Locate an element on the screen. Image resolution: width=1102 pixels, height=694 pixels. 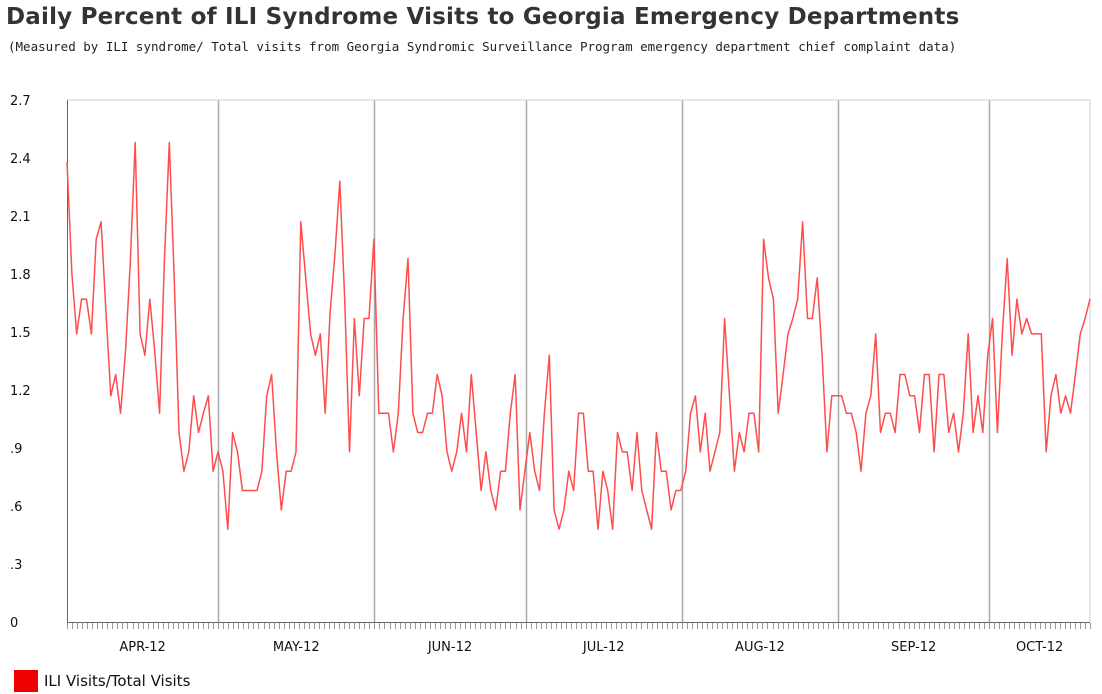
legend-swatch is located at coordinates (26, 681).